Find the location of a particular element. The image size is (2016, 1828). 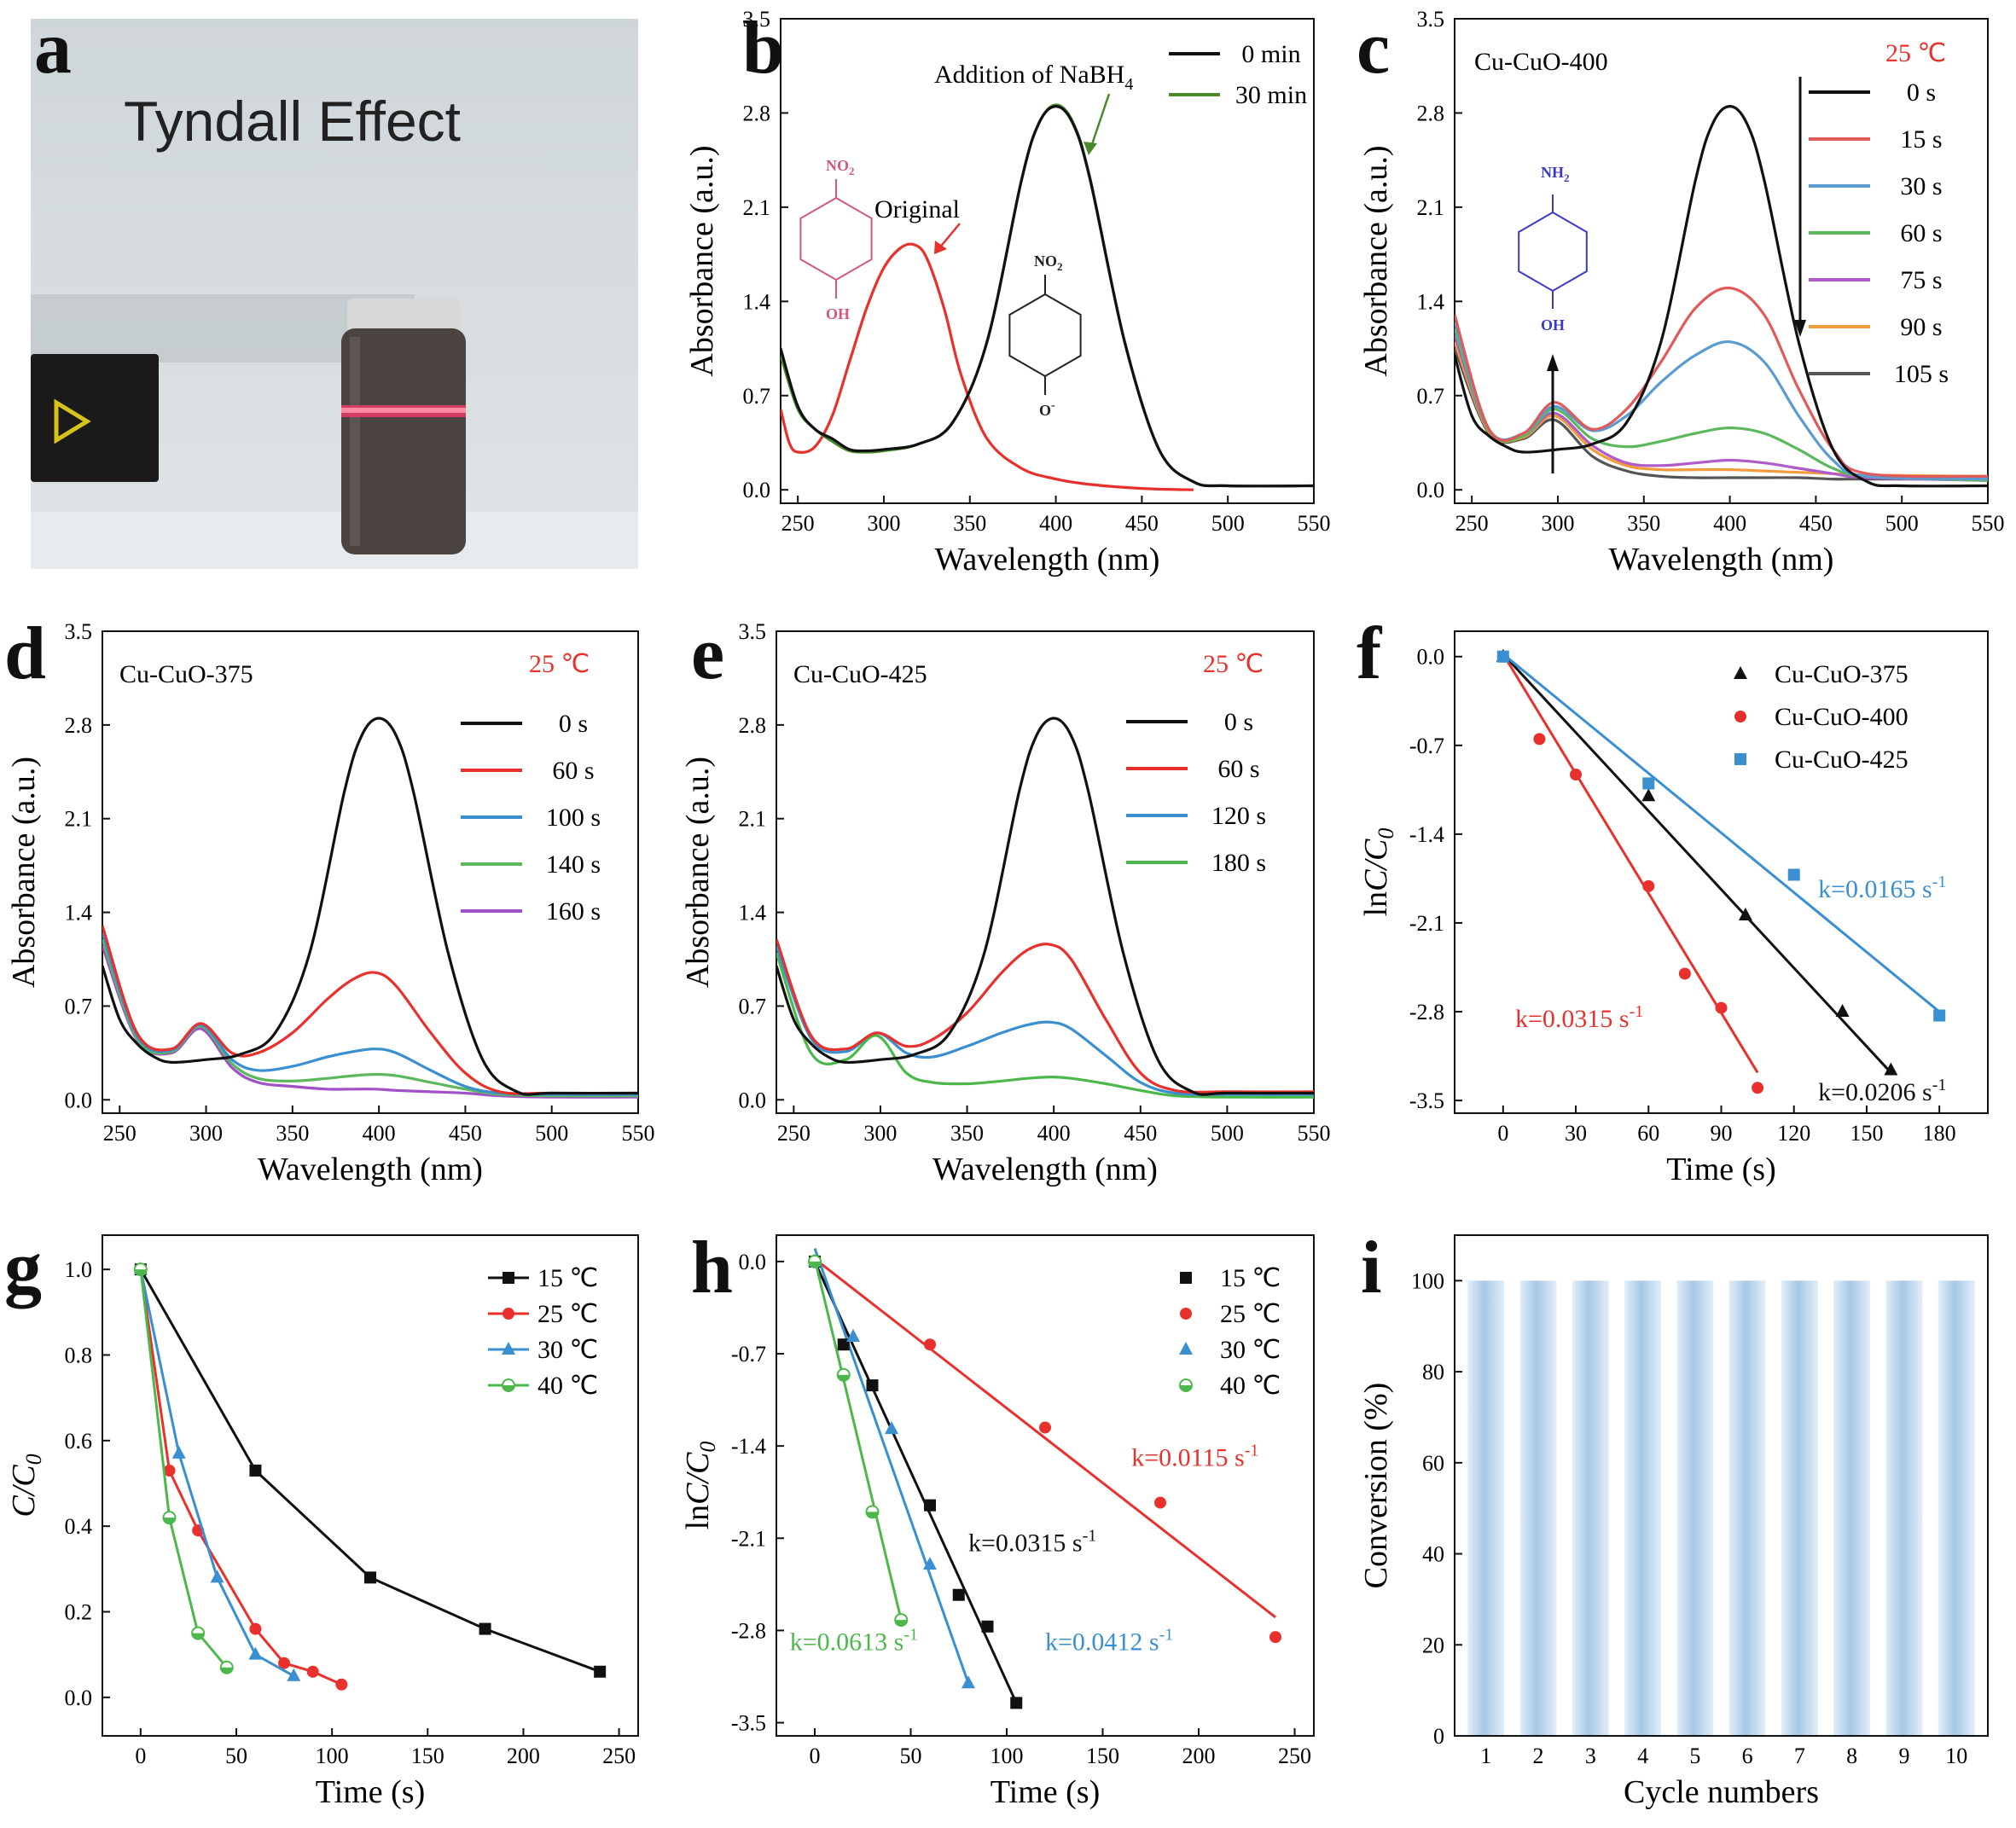

x-tick-label: 9 is located at coordinates (1903, 1756).